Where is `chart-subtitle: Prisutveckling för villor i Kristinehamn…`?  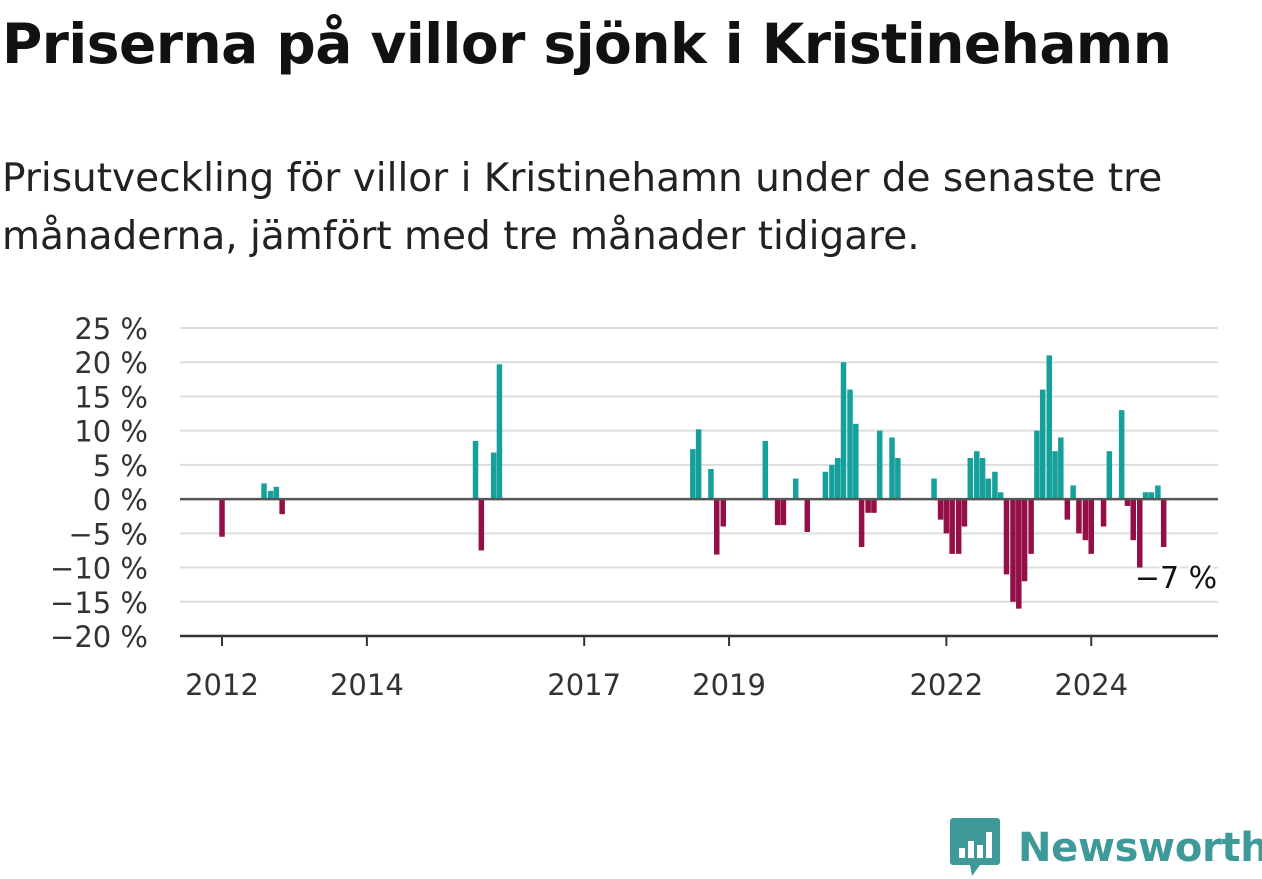 chart-subtitle: Prisutveckling för villor i Kristinehamn… is located at coordinates (582, 207).